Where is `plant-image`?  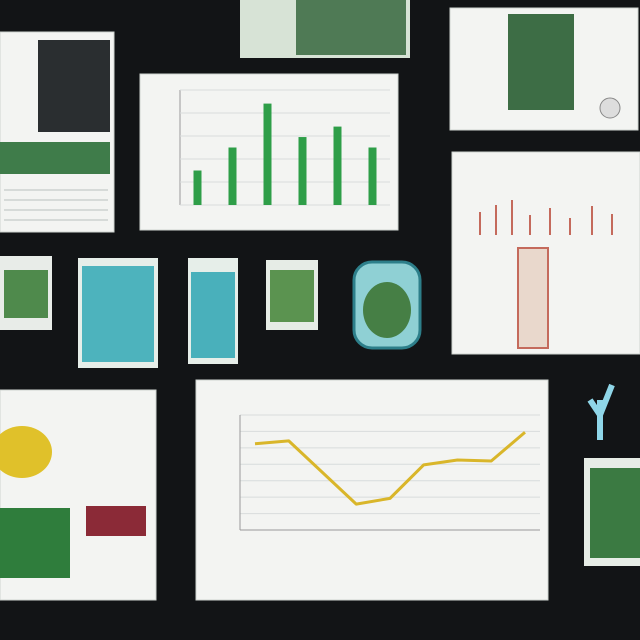 plant-image is located at coordinates (351, 27).